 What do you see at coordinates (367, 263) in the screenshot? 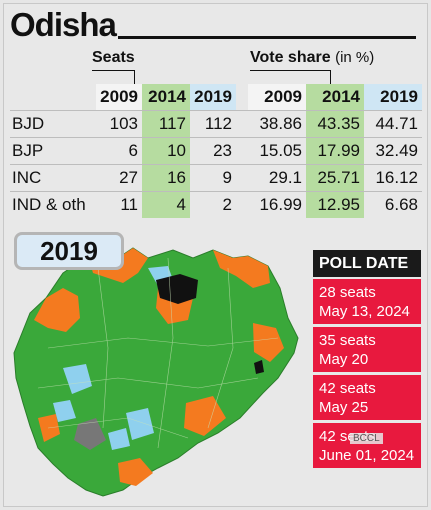
I see `poll-date-heading: POLL DATE` at bounding box center [367, 263].